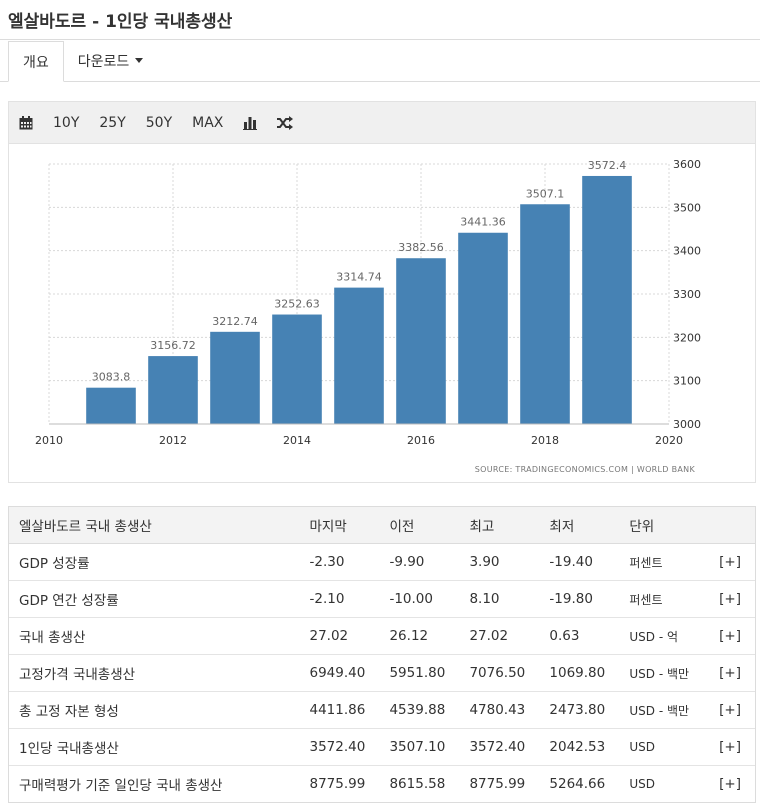  Describe the element at coordinates (297, 369) in the screenshot. I see `bar-2014` at that location.